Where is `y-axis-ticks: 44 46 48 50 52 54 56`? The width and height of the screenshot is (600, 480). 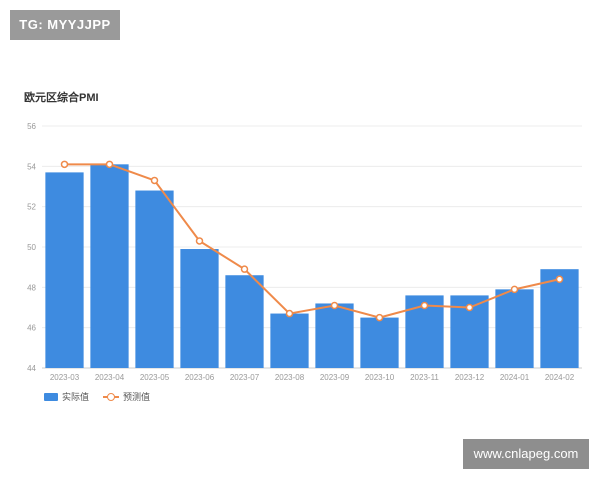
y-axis-ticks: 44 46 48 50 52 54 56 is located at coordinates (31, 247).